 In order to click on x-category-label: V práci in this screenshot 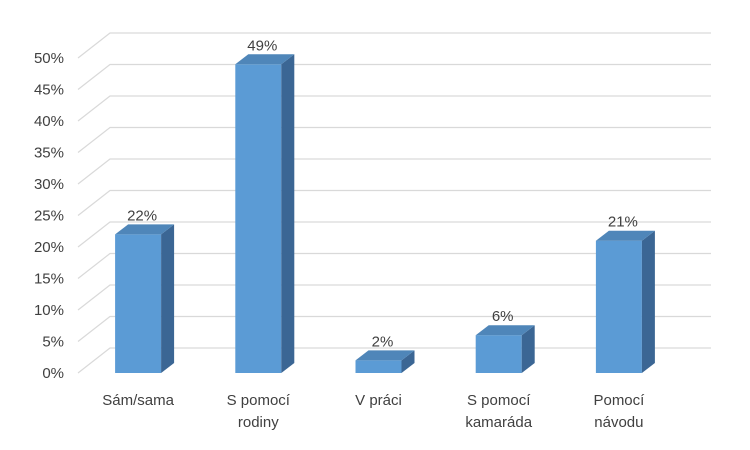, I will do `click(378, 400)`.